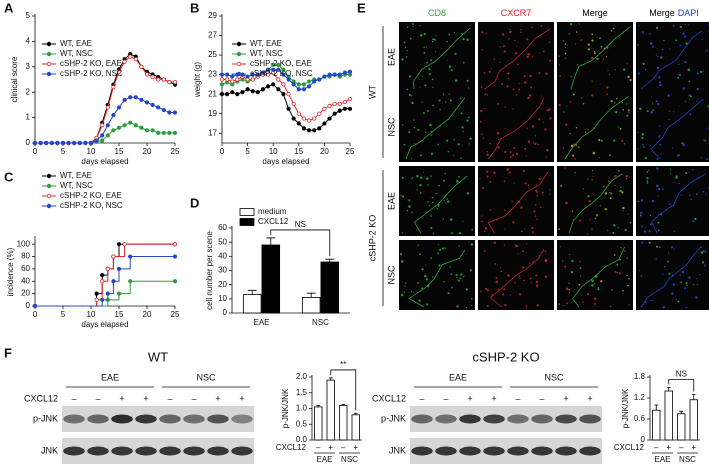  What do you see at coordinates (91, 73) in the screenshot?
I see `legend-label: cSHP-2 KO, NSC` at bounding box center [91, 73].